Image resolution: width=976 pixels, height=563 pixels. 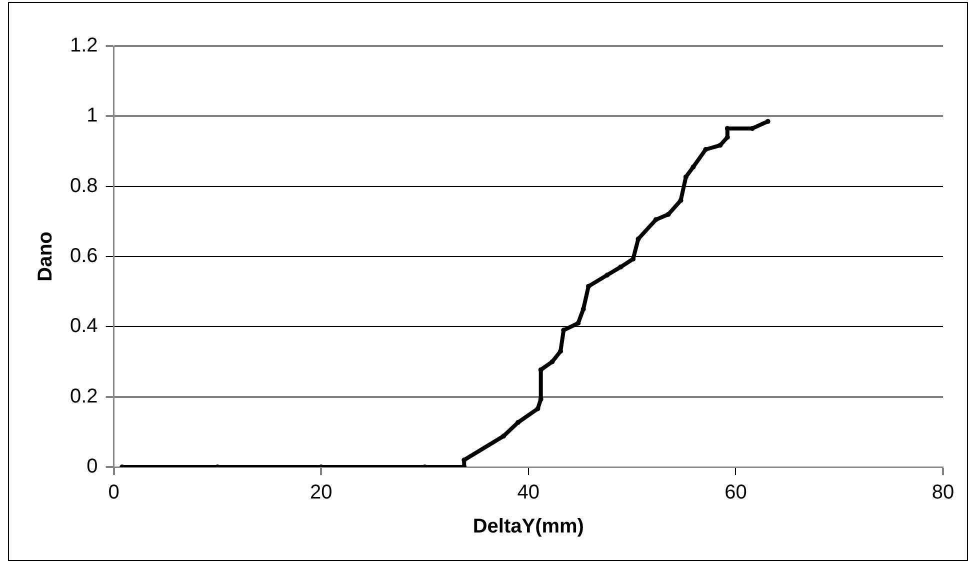 I want to click on y-tick-label: 0.4, so click(x=84, y=326).